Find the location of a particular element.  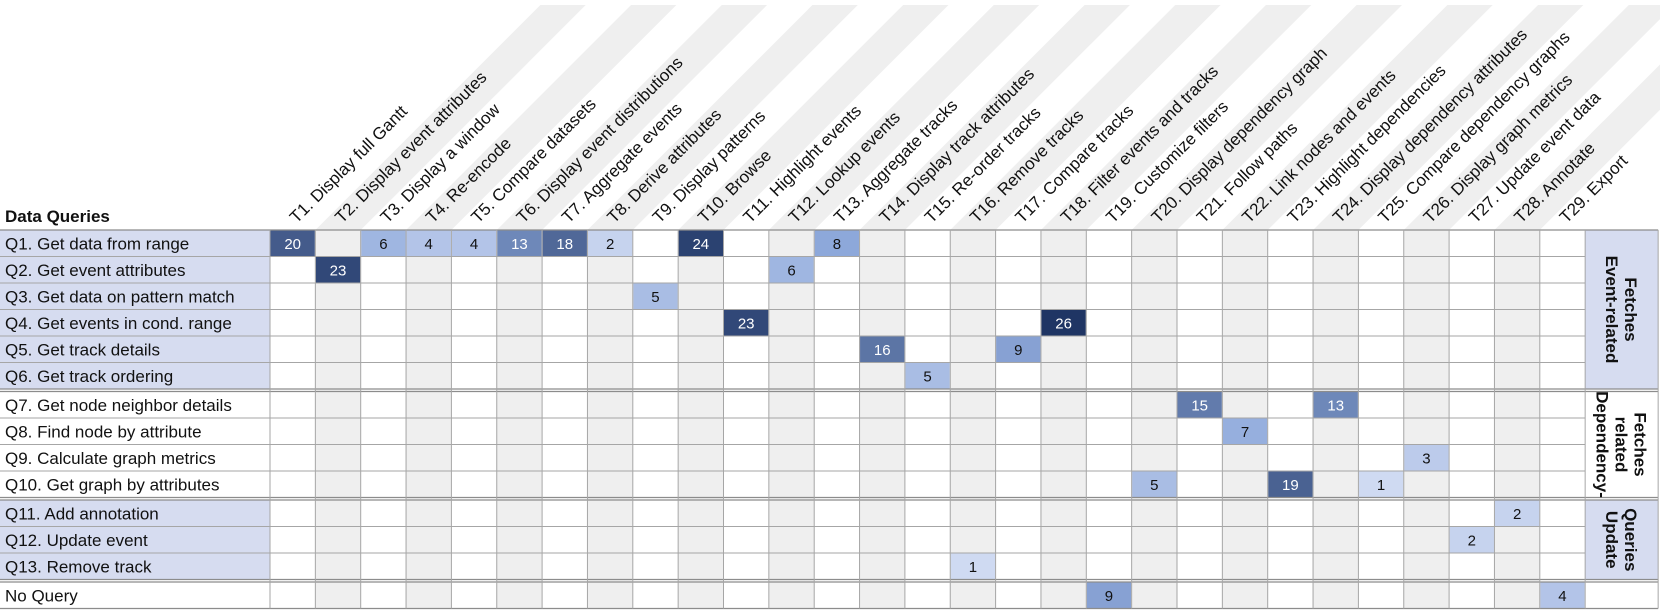

row-label: Q8. Find node by attribute is located at coordinates (103, 431).